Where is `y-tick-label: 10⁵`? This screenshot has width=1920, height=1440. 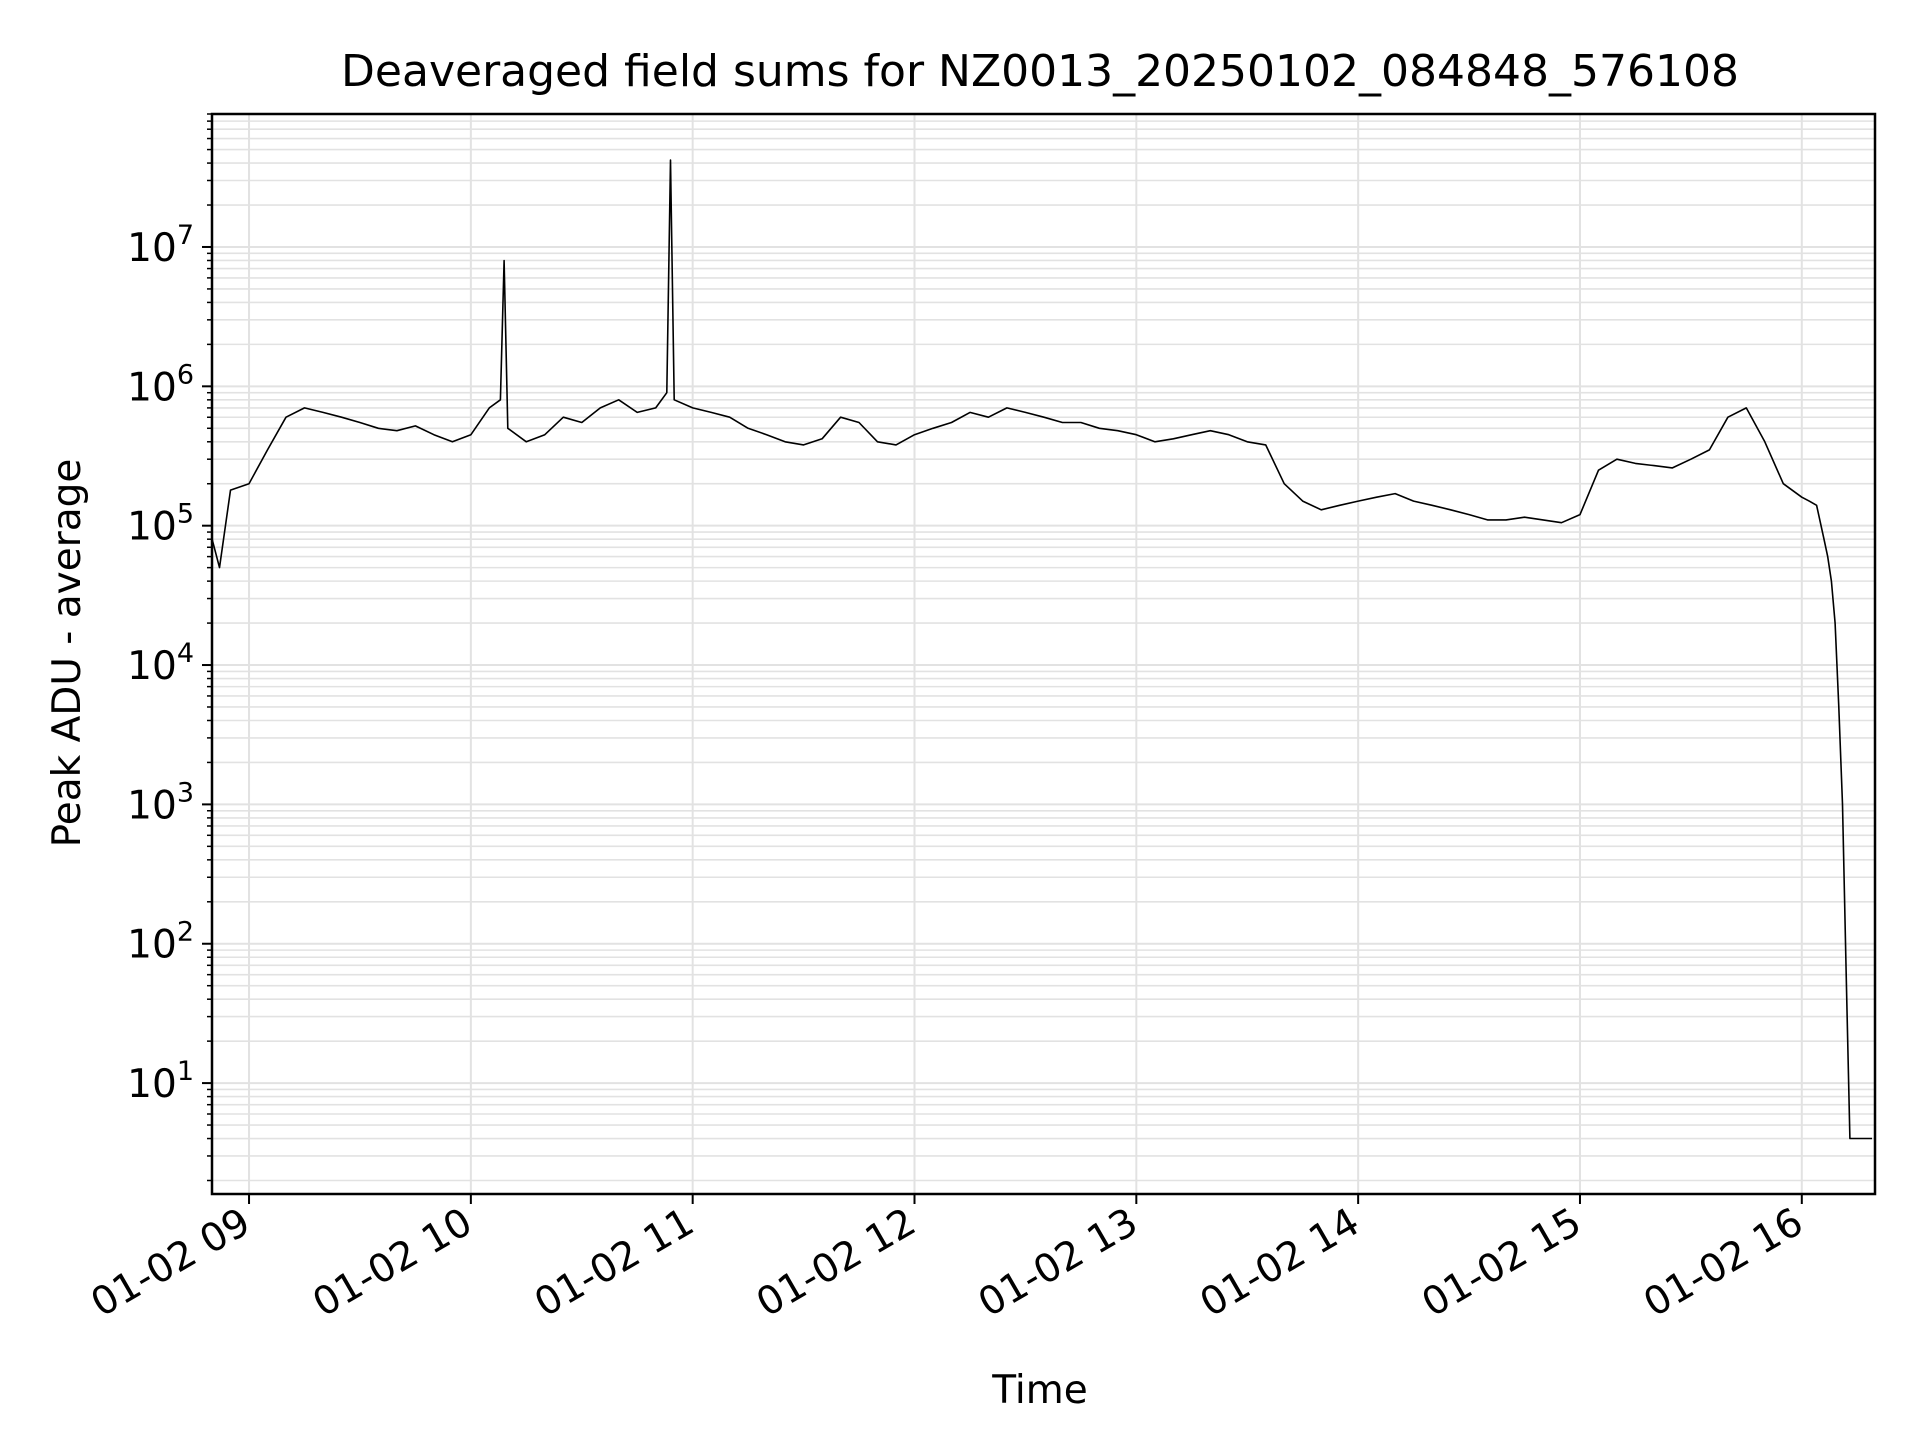 y-tick-label: 10⁵ is located at coordinates (160, 524).